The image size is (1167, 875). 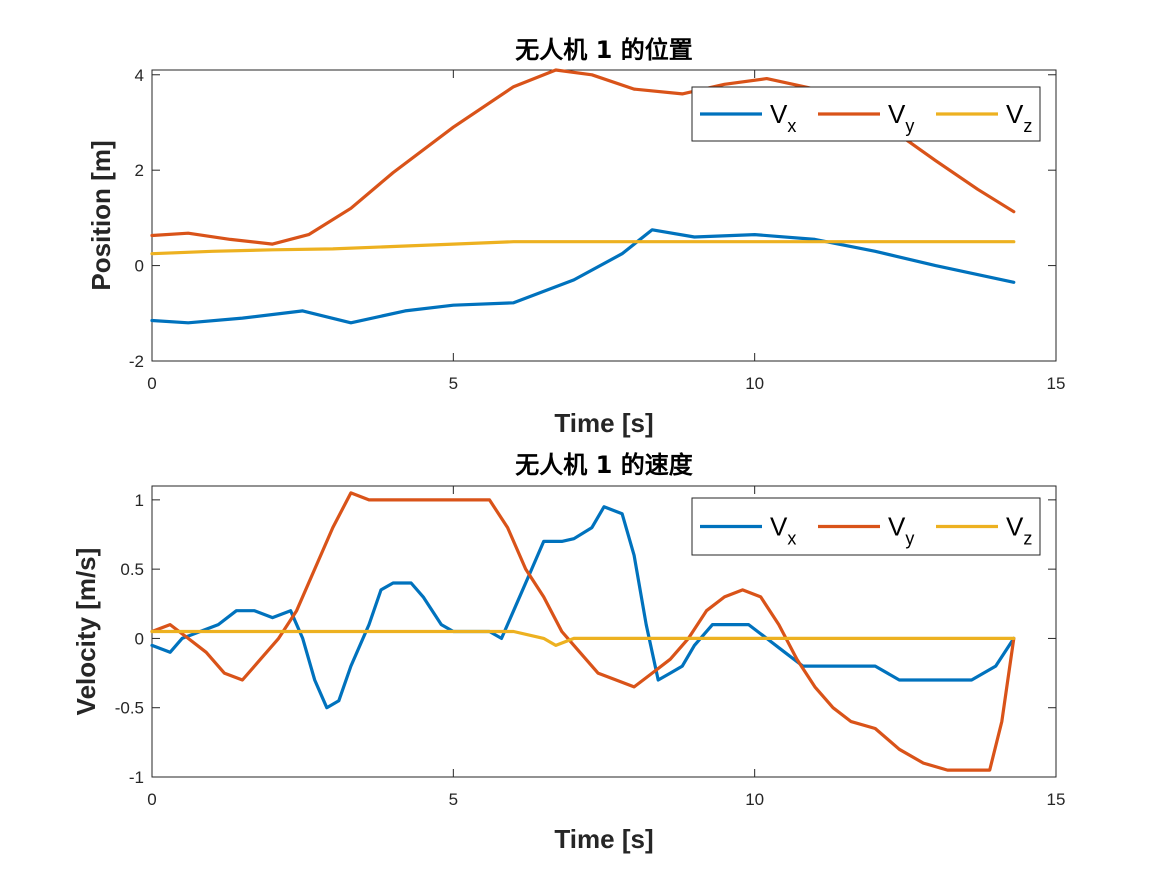 I want to click on position-y-tick-label: 4, so click(x=139, y=75).